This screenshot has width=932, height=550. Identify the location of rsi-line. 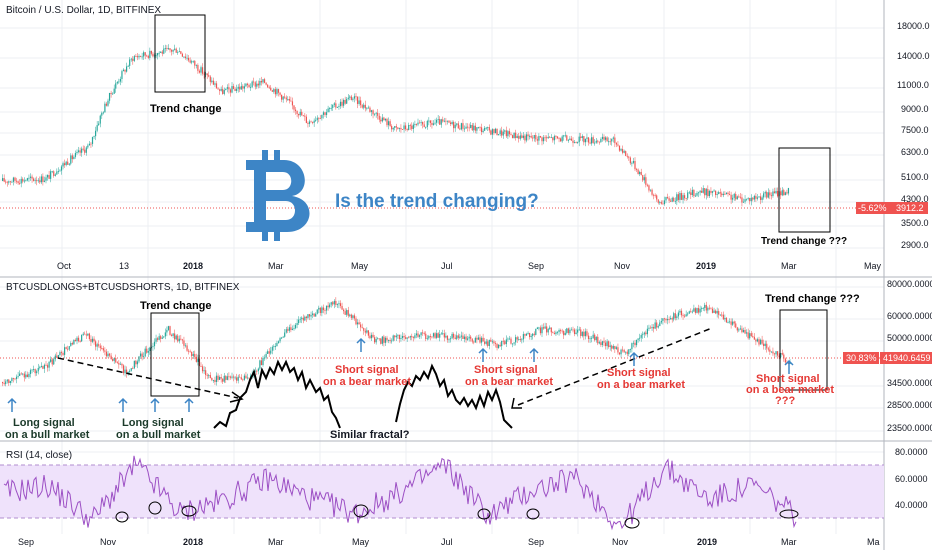
(400, 493).